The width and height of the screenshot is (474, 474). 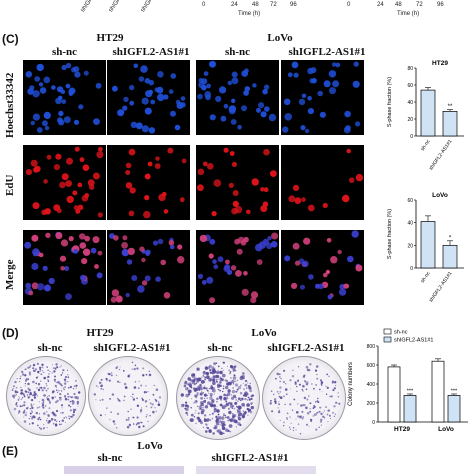 What do you see at coordinates (10, 451) in the screenshot?
I see `panel-e-letter: (E)` at bounding box center [10, 451].